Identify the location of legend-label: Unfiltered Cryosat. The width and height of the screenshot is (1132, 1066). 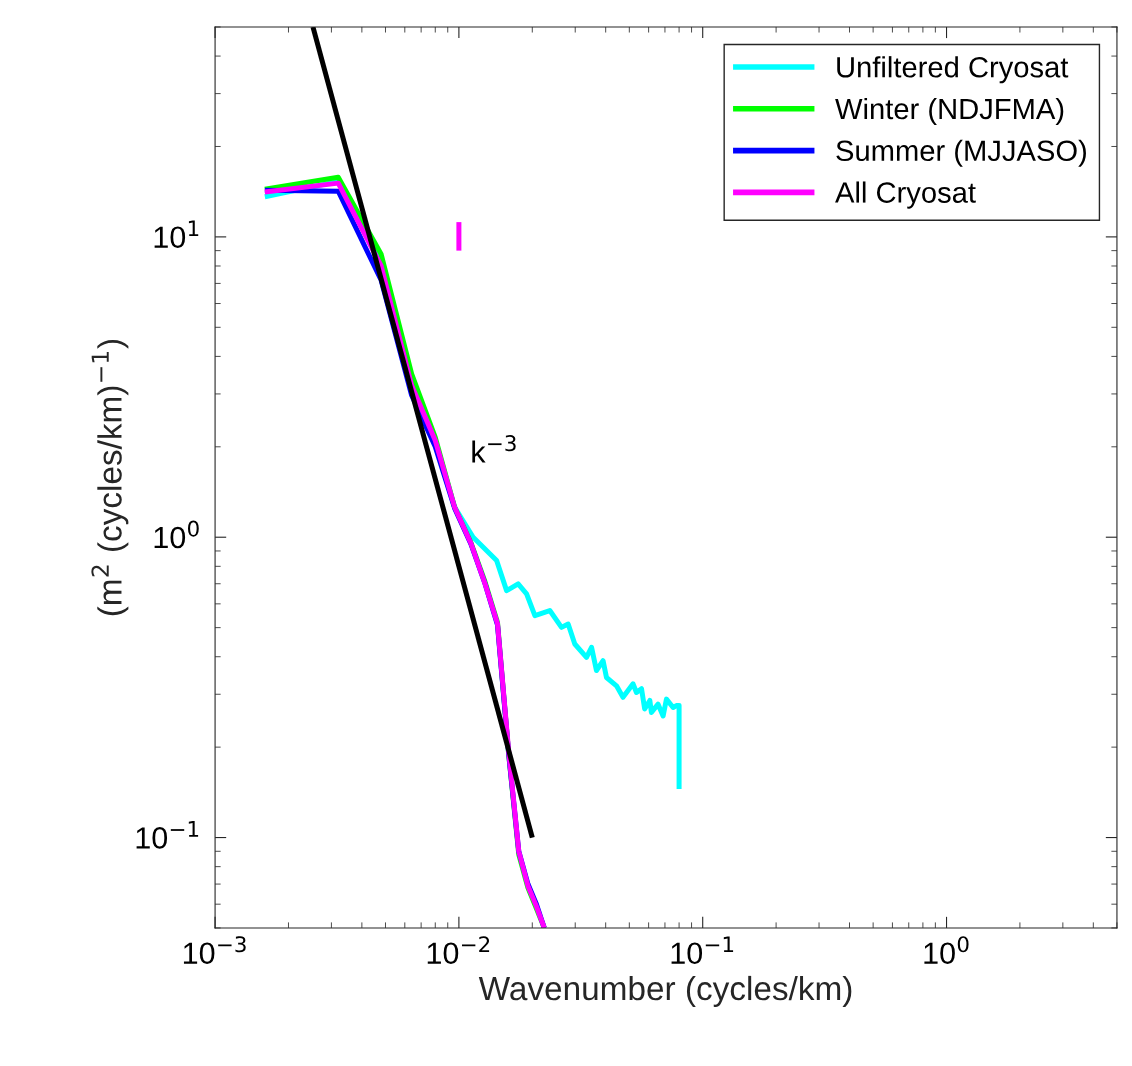
(953, 70).